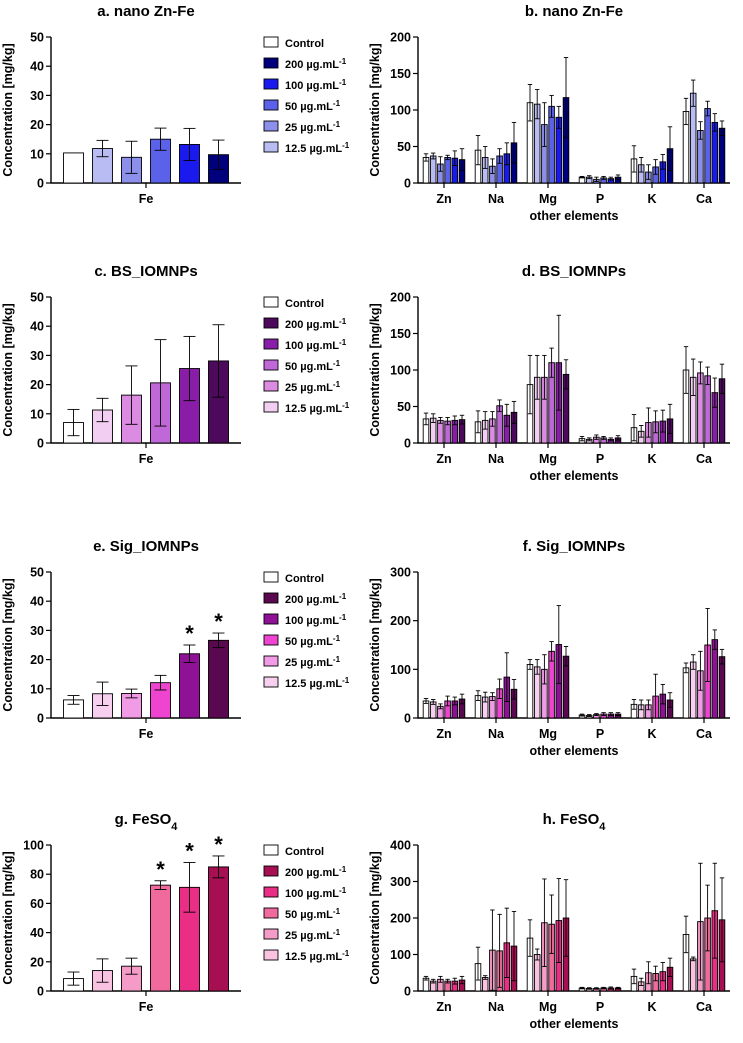  Describe the element at coordinates (400, 573) in the screenshot. I see `y-tick-label: 300` at that location.